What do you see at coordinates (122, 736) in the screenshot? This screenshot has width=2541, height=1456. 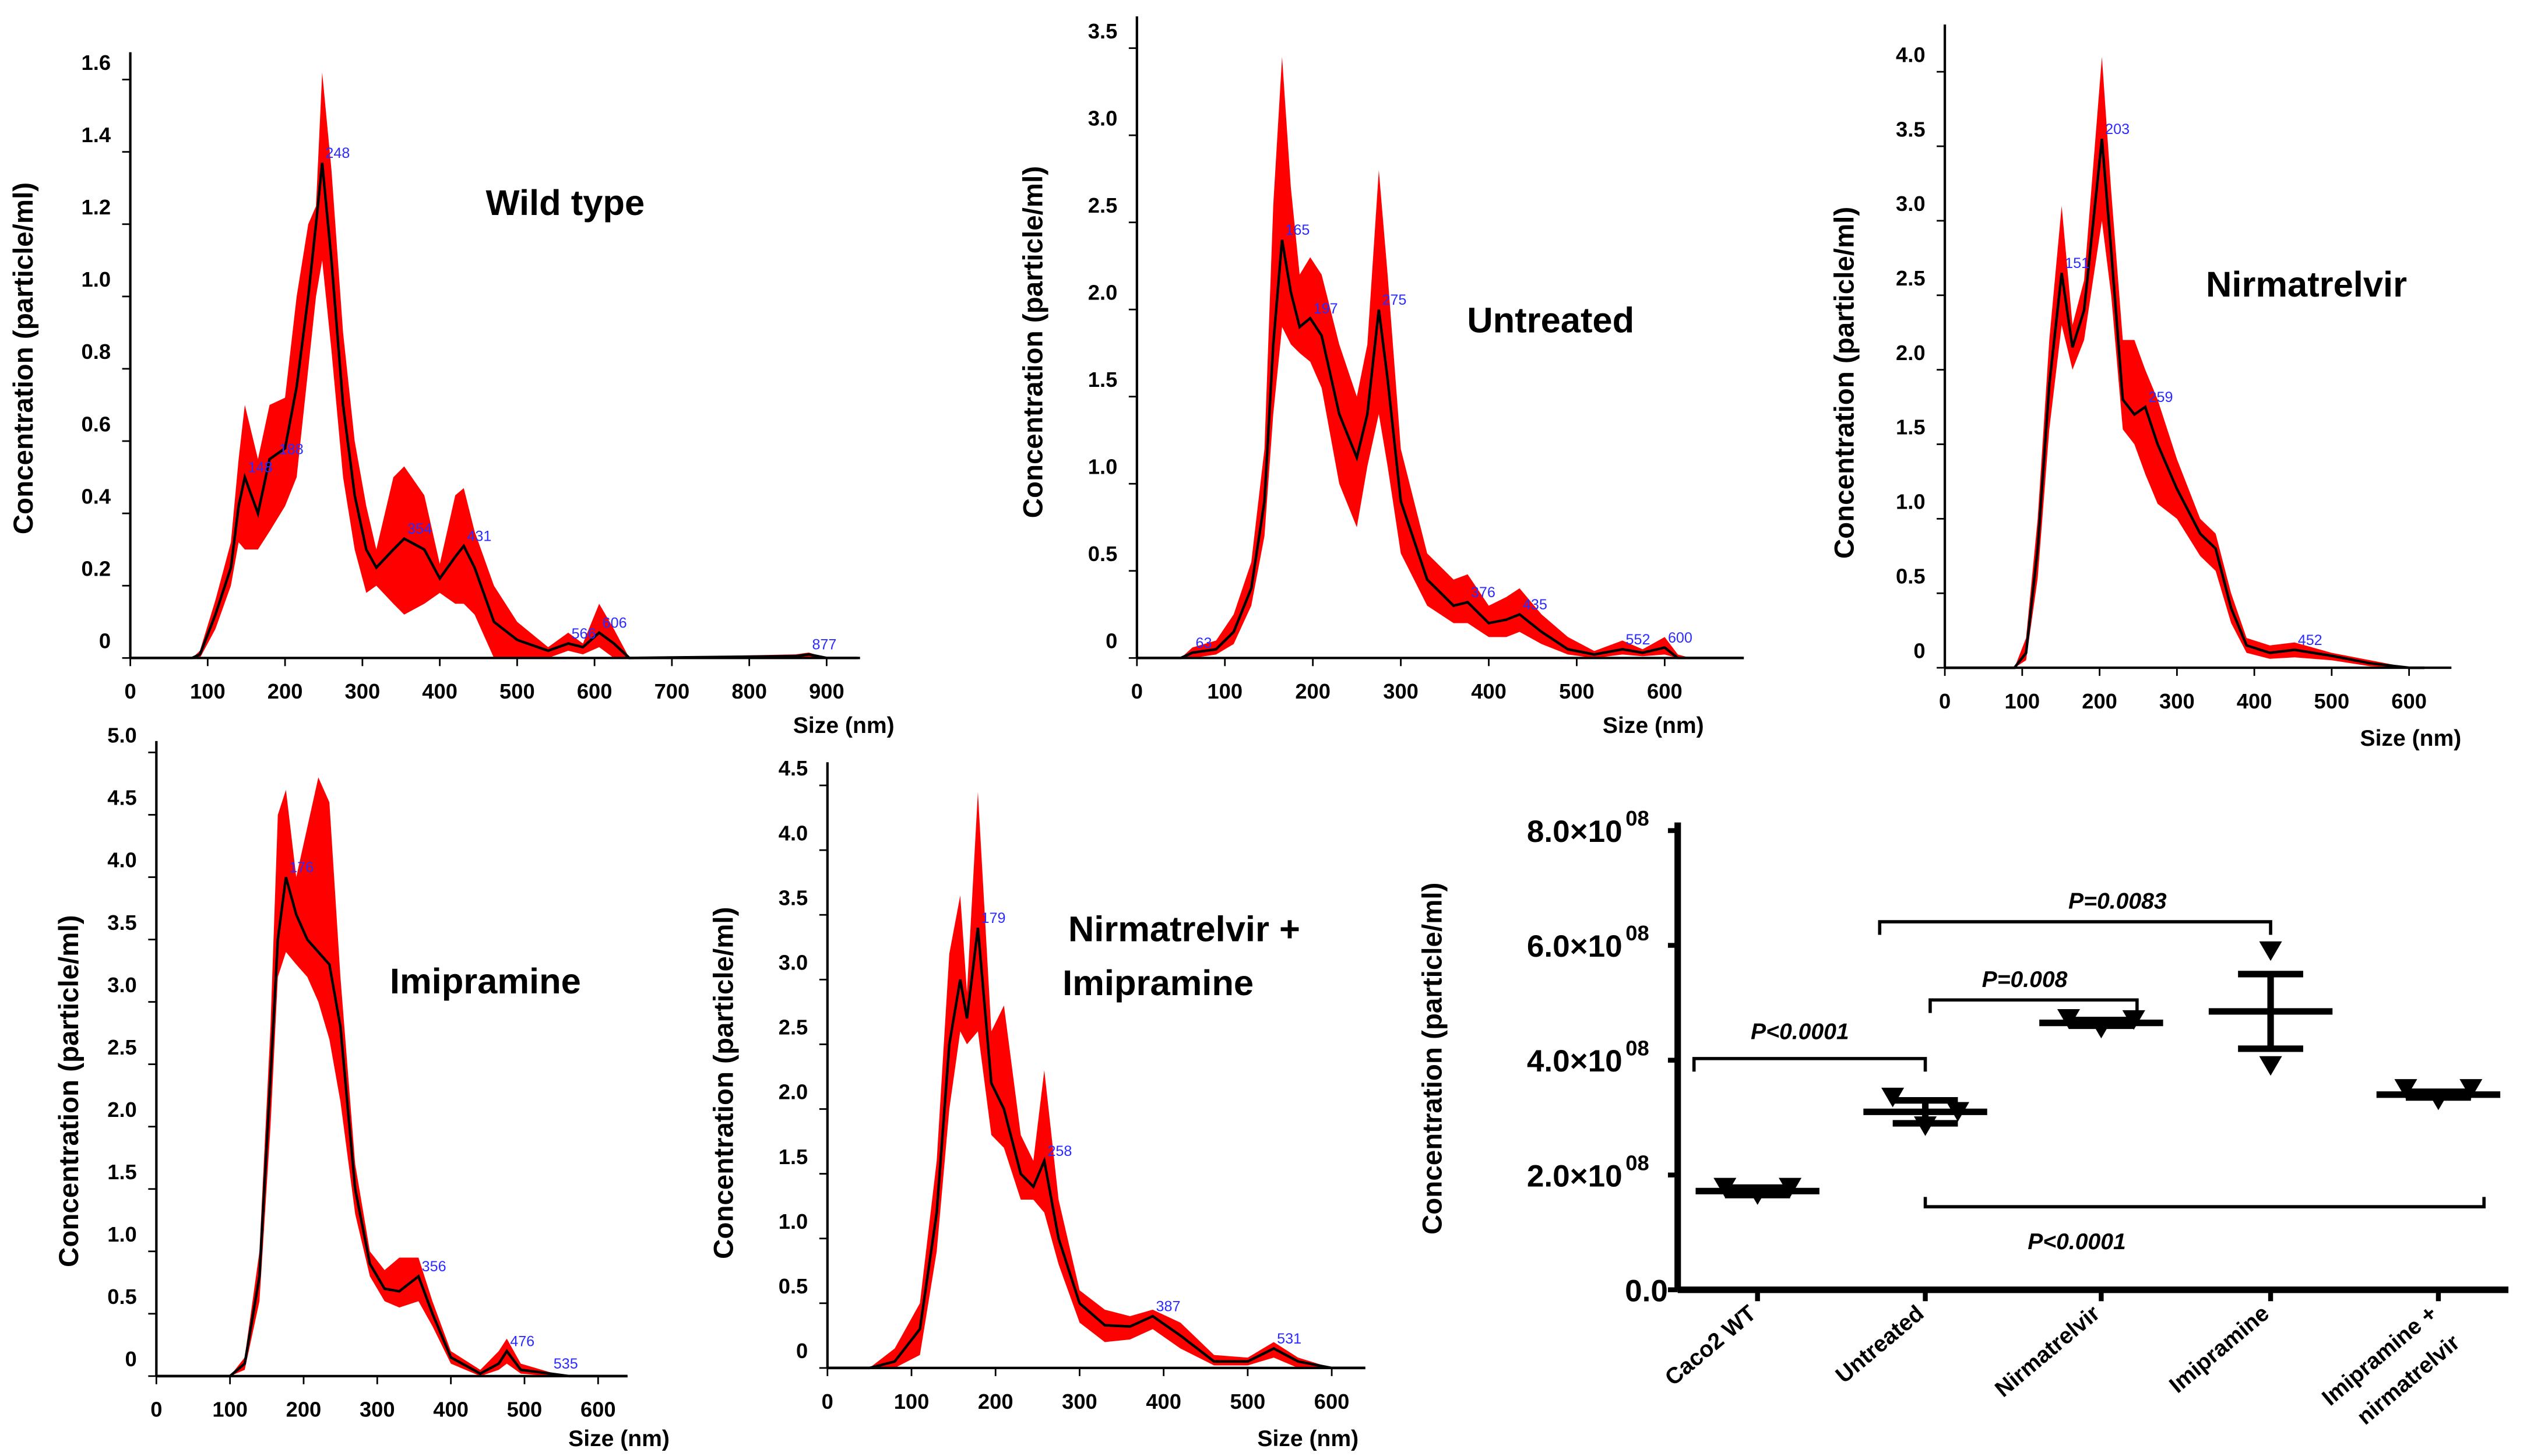 I see `y-tick-label: 5.0` at bounding box center [122, 736].